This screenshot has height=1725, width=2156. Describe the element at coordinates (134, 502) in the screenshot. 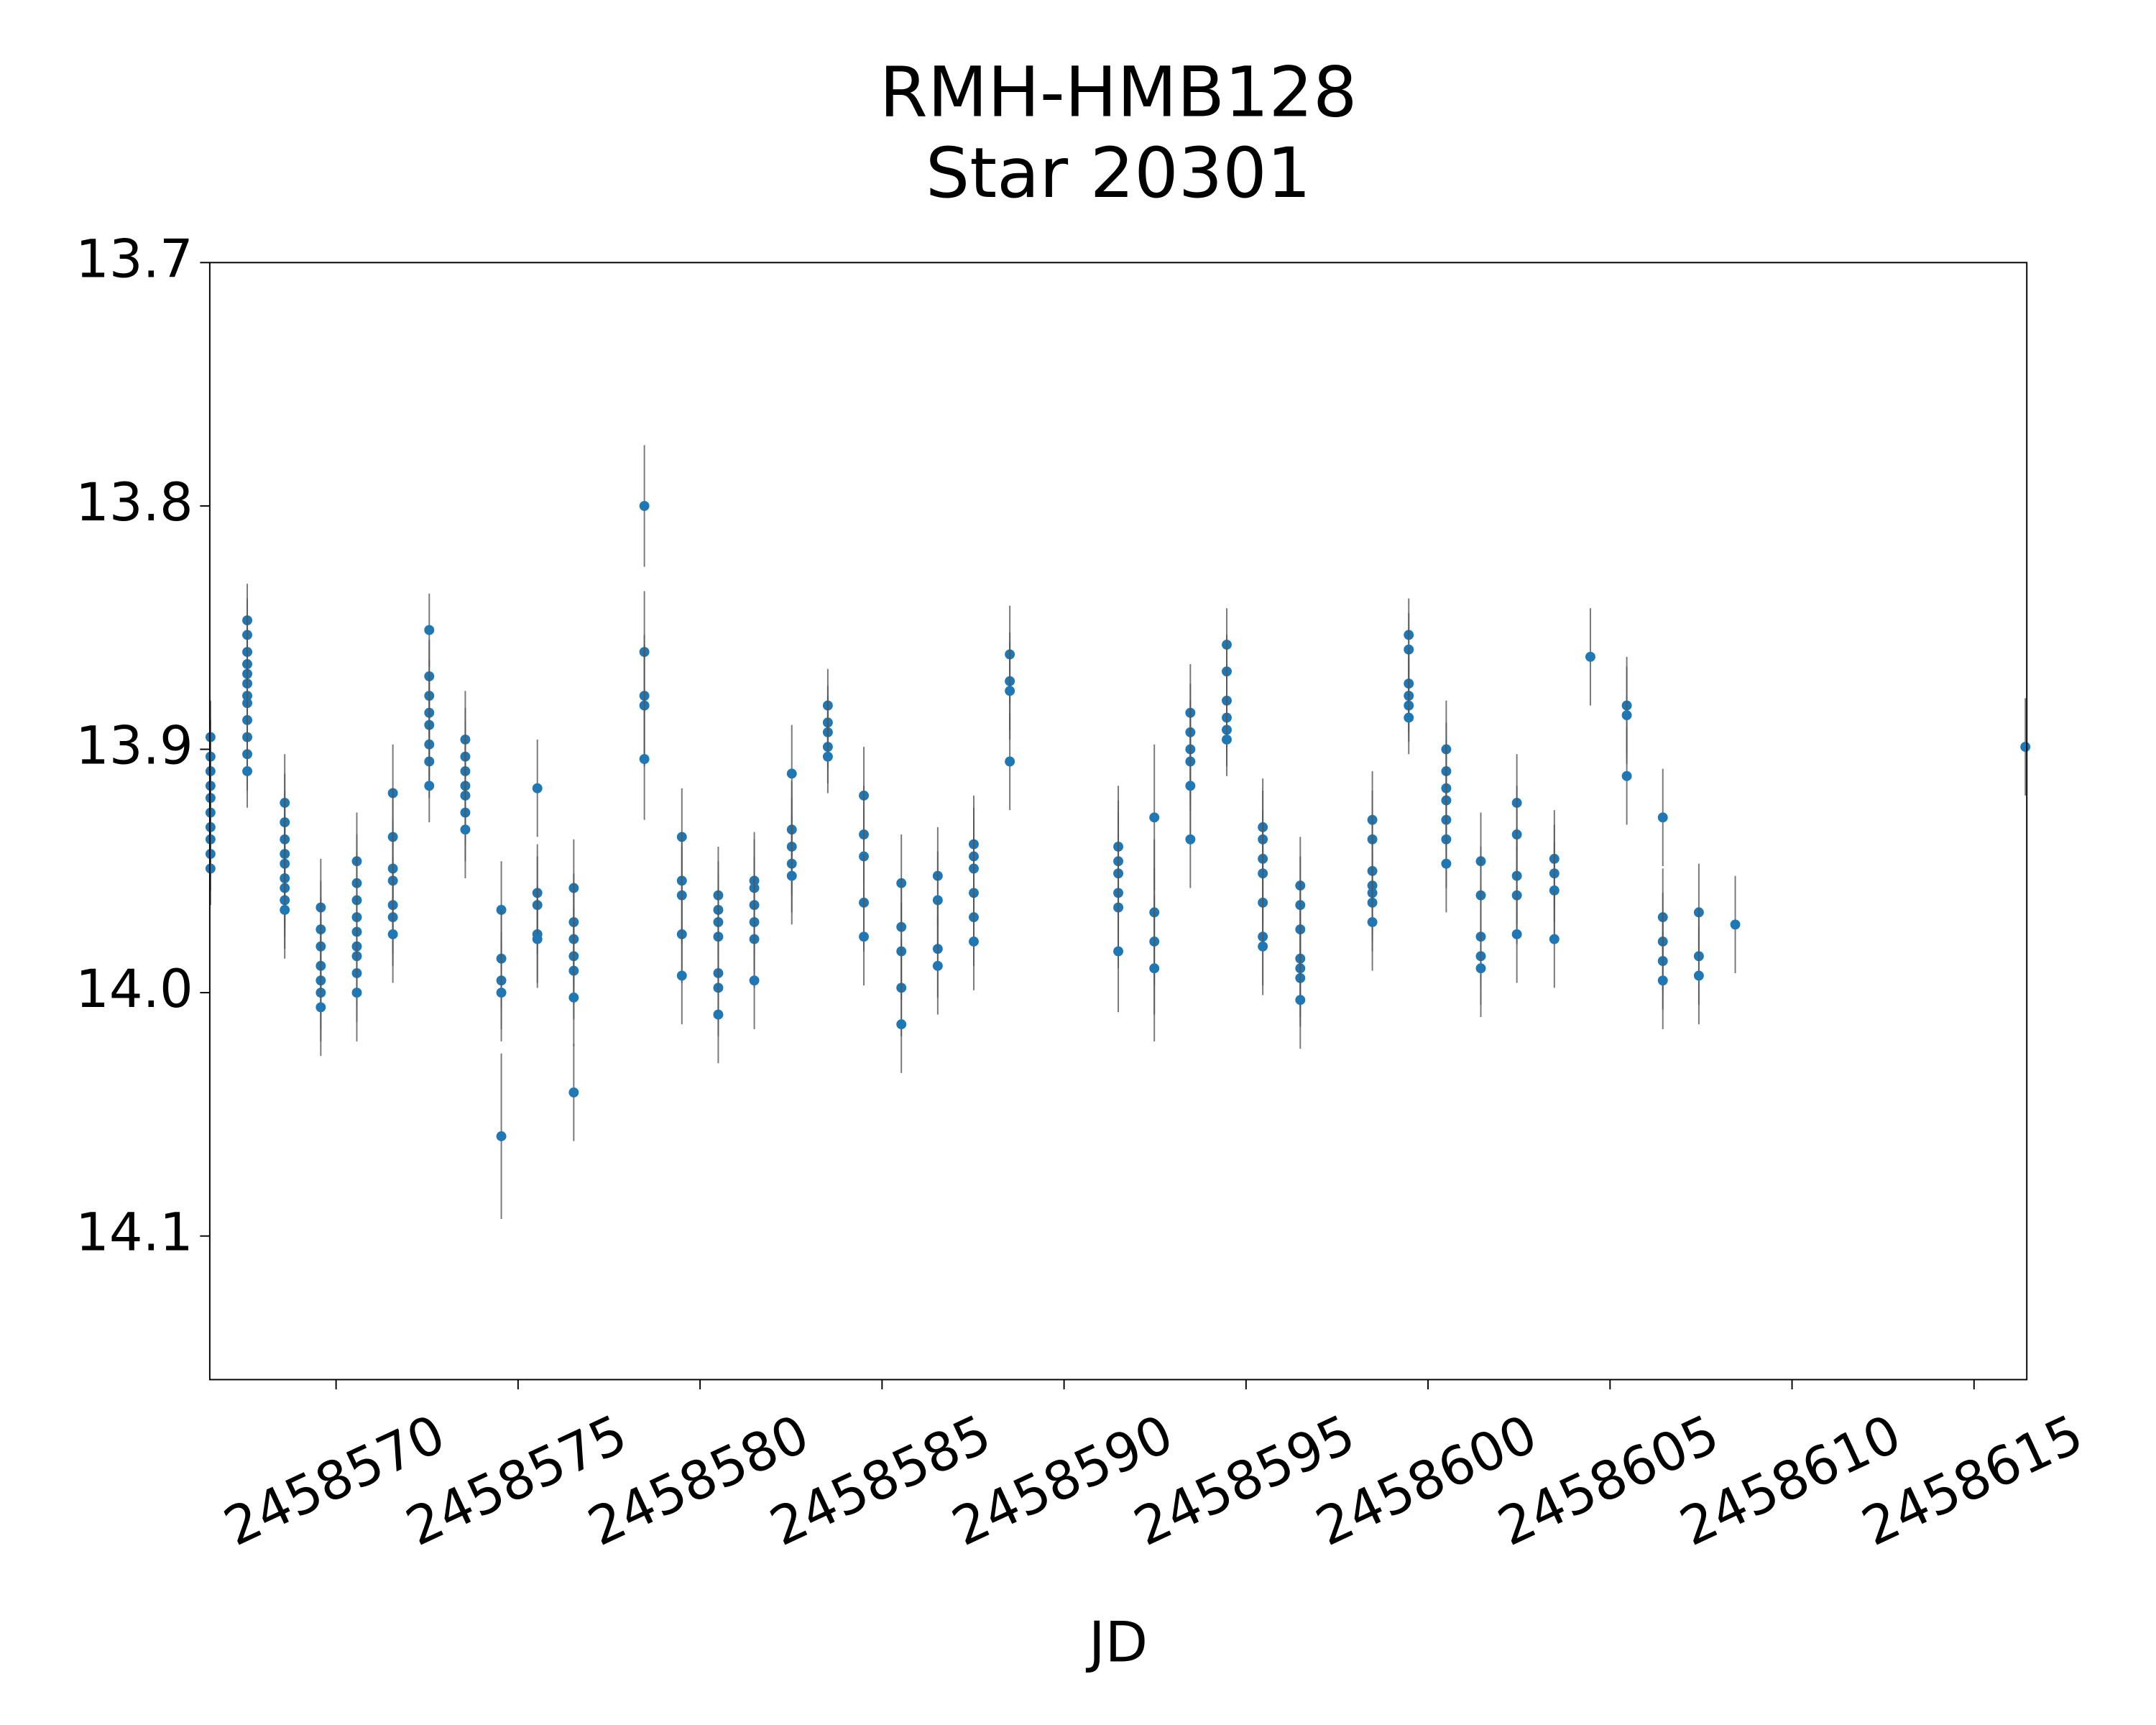

I see `y-tick-label: 13.8` at that location.